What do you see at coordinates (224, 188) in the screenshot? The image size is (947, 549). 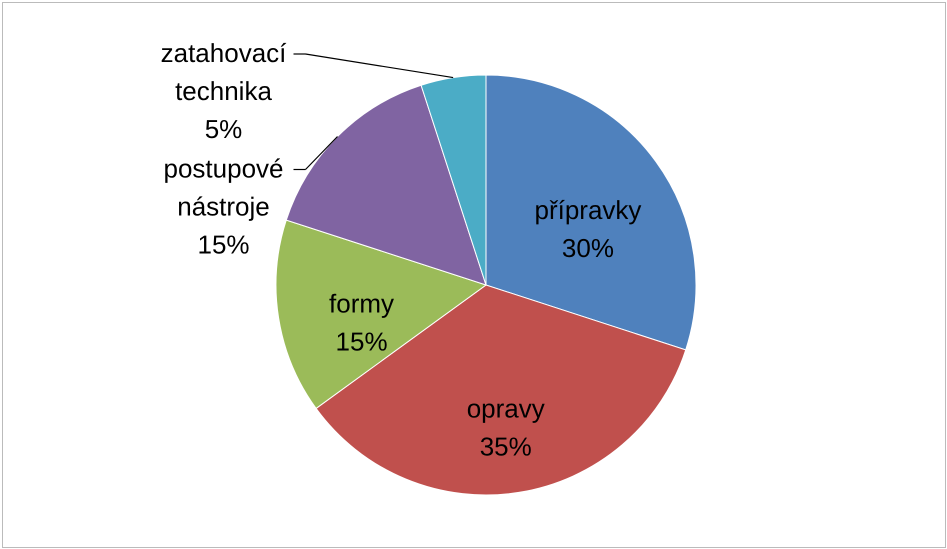 I see `slice-label: postupové nástroje` at bounding box center [224, 188].